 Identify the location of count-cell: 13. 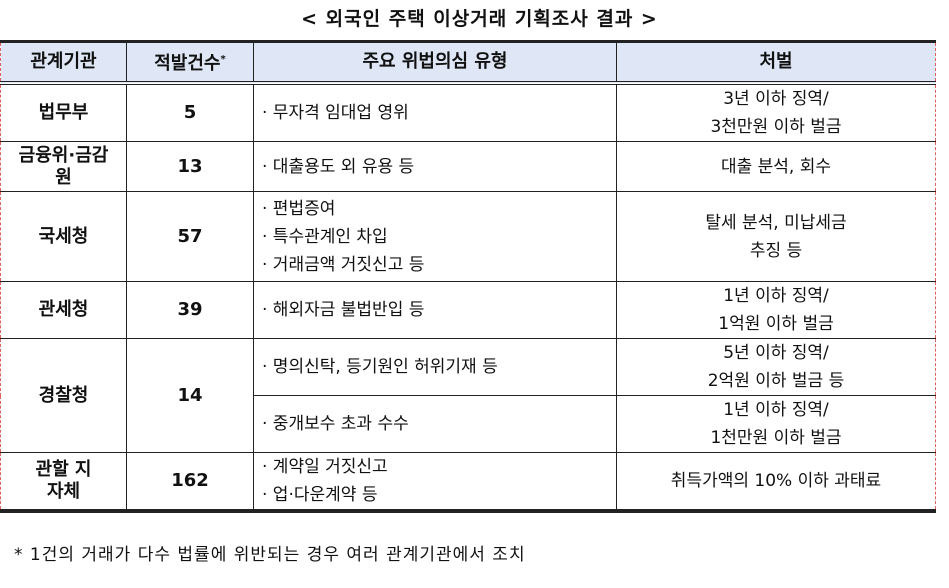
(190, 166).